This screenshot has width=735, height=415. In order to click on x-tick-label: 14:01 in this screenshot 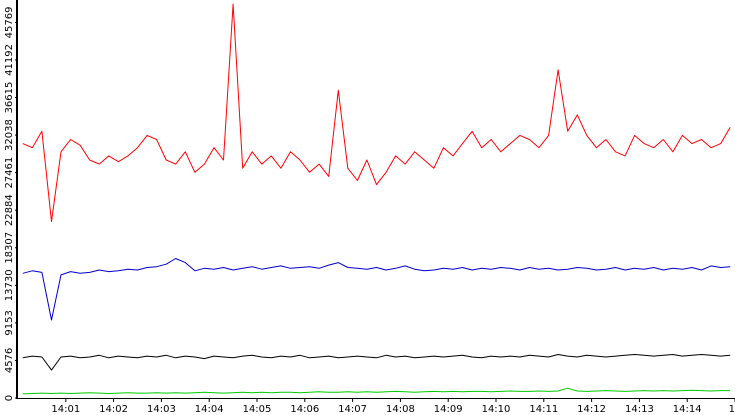, I will do `click(65, 409)`.